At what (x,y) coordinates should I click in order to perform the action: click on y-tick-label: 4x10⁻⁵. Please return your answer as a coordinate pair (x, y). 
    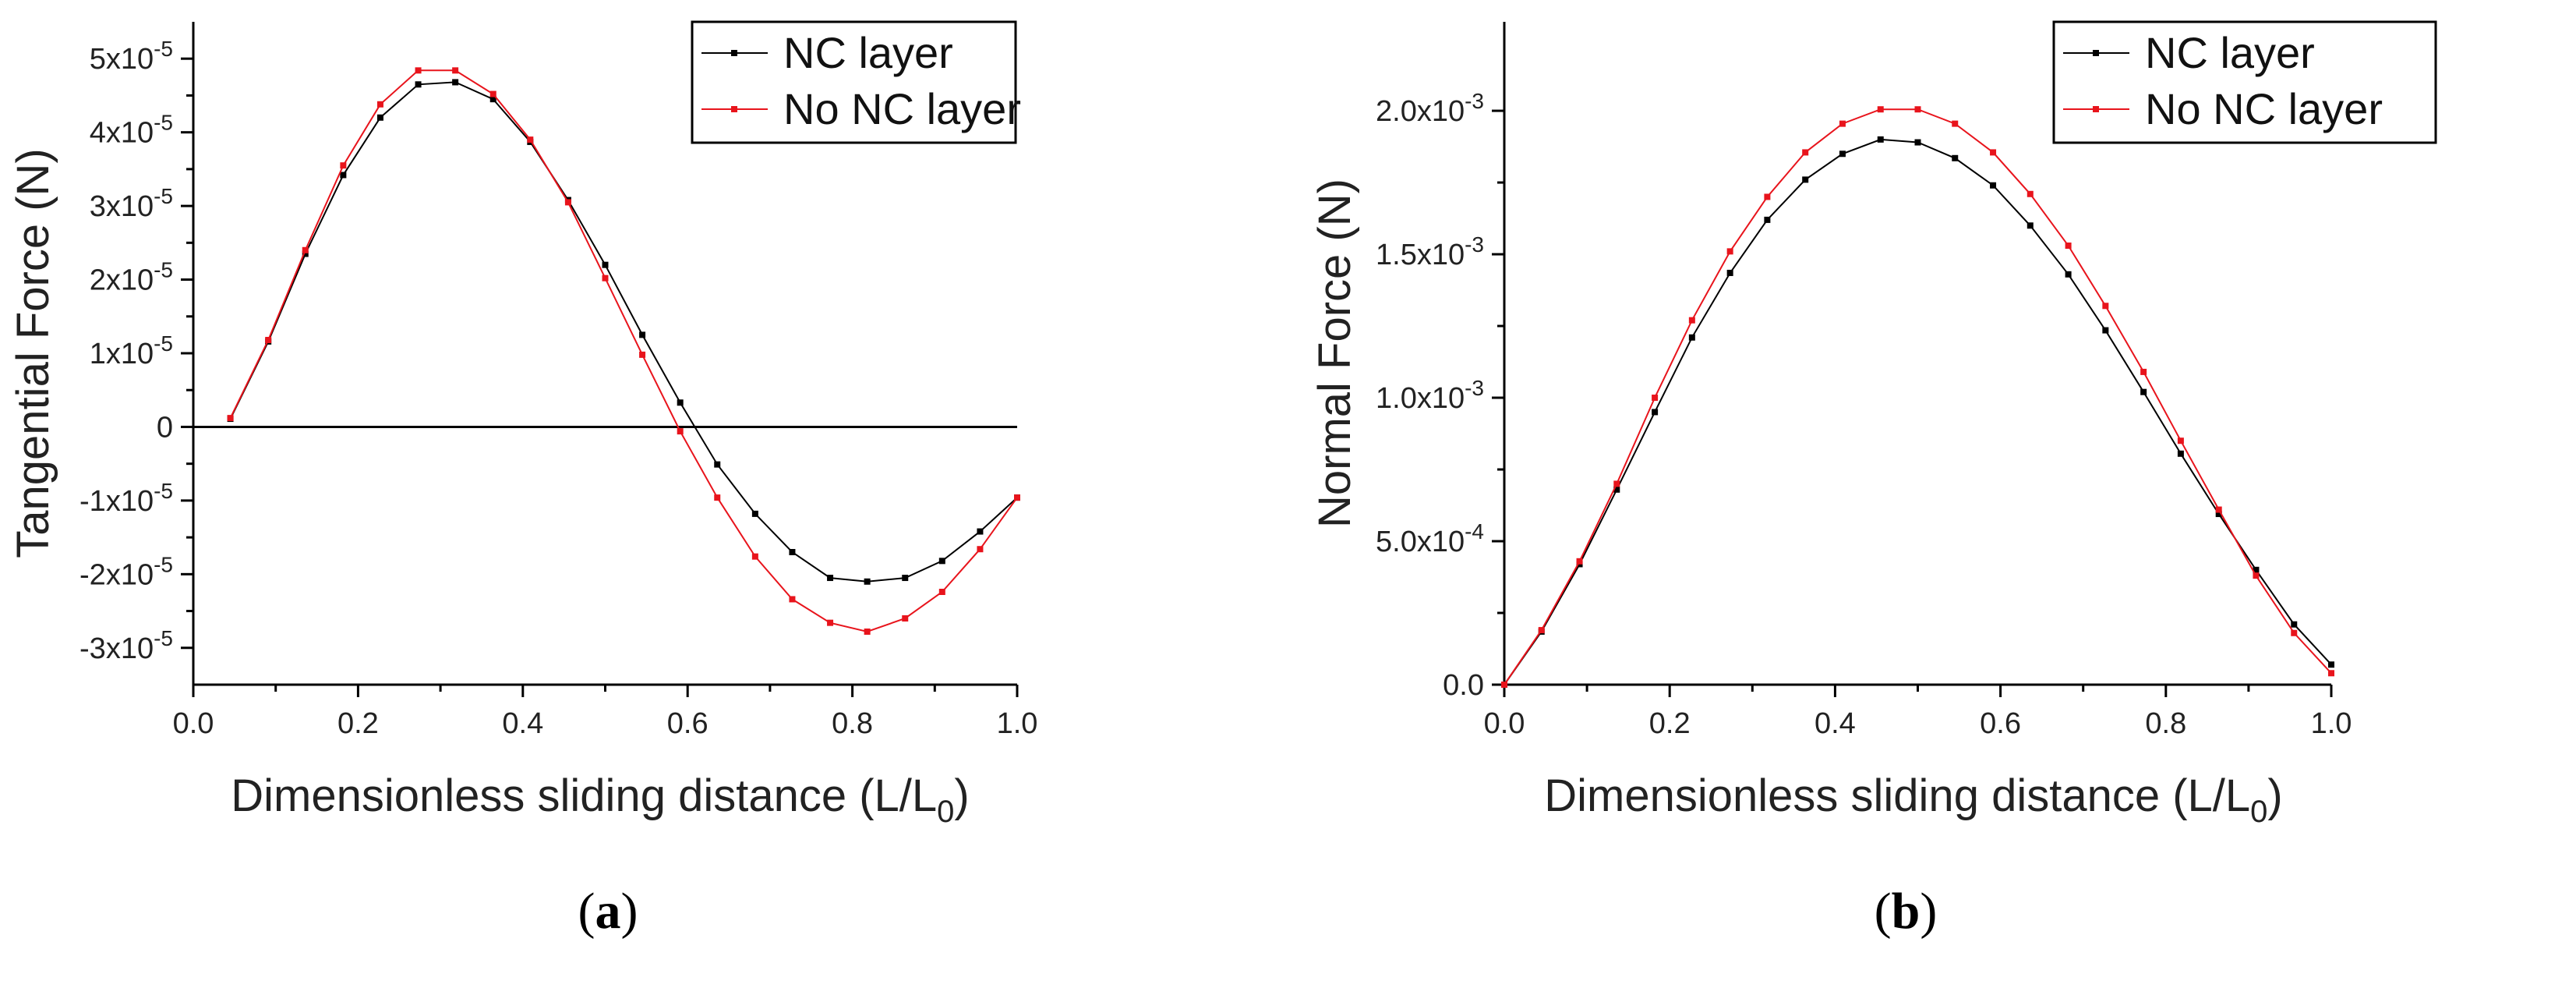
    Looking at the image, I should click on (131, 130).